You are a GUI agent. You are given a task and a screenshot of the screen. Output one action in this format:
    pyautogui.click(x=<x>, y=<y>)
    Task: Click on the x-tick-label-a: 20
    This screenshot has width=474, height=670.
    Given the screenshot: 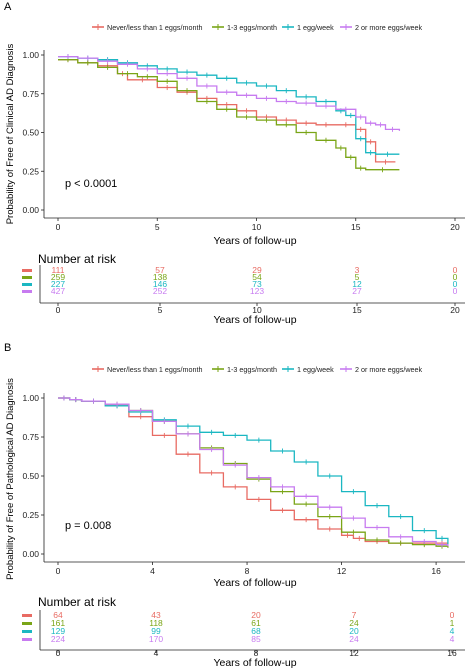 What is the action you would take?
    pyautogui.click(x=455, y=227)
    